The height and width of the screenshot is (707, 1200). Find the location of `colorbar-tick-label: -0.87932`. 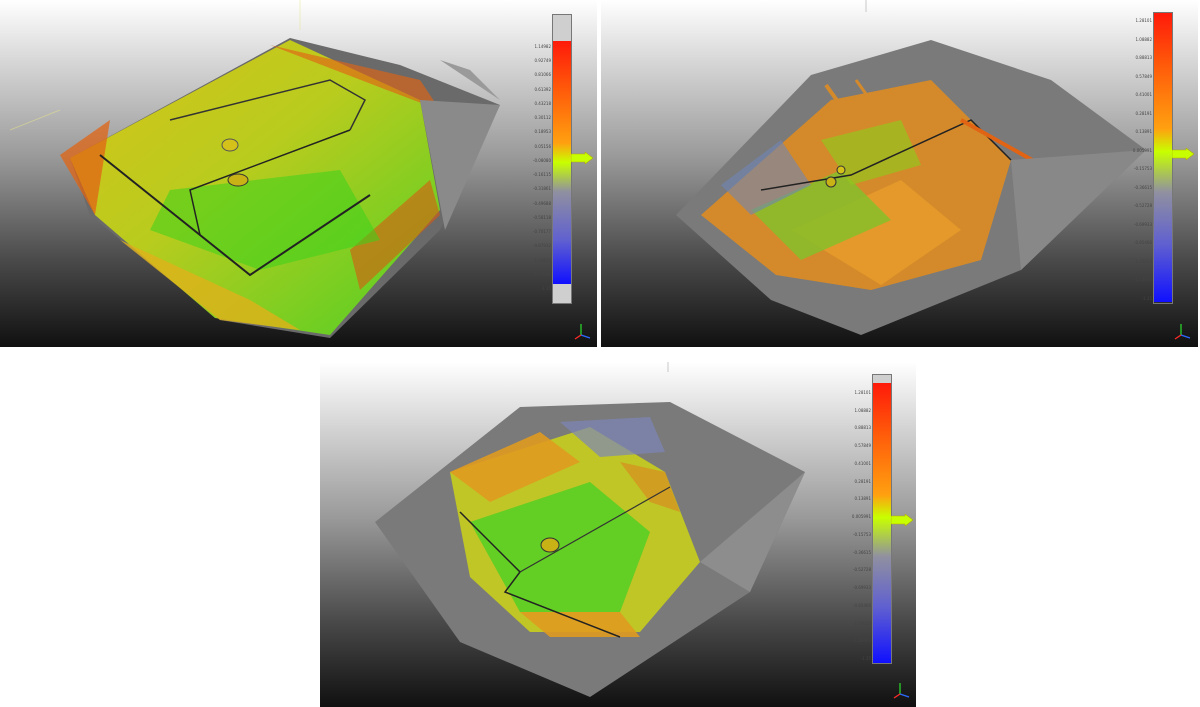

colorbar-tick-label: -0.87932 is located at coordinates (542, 246).